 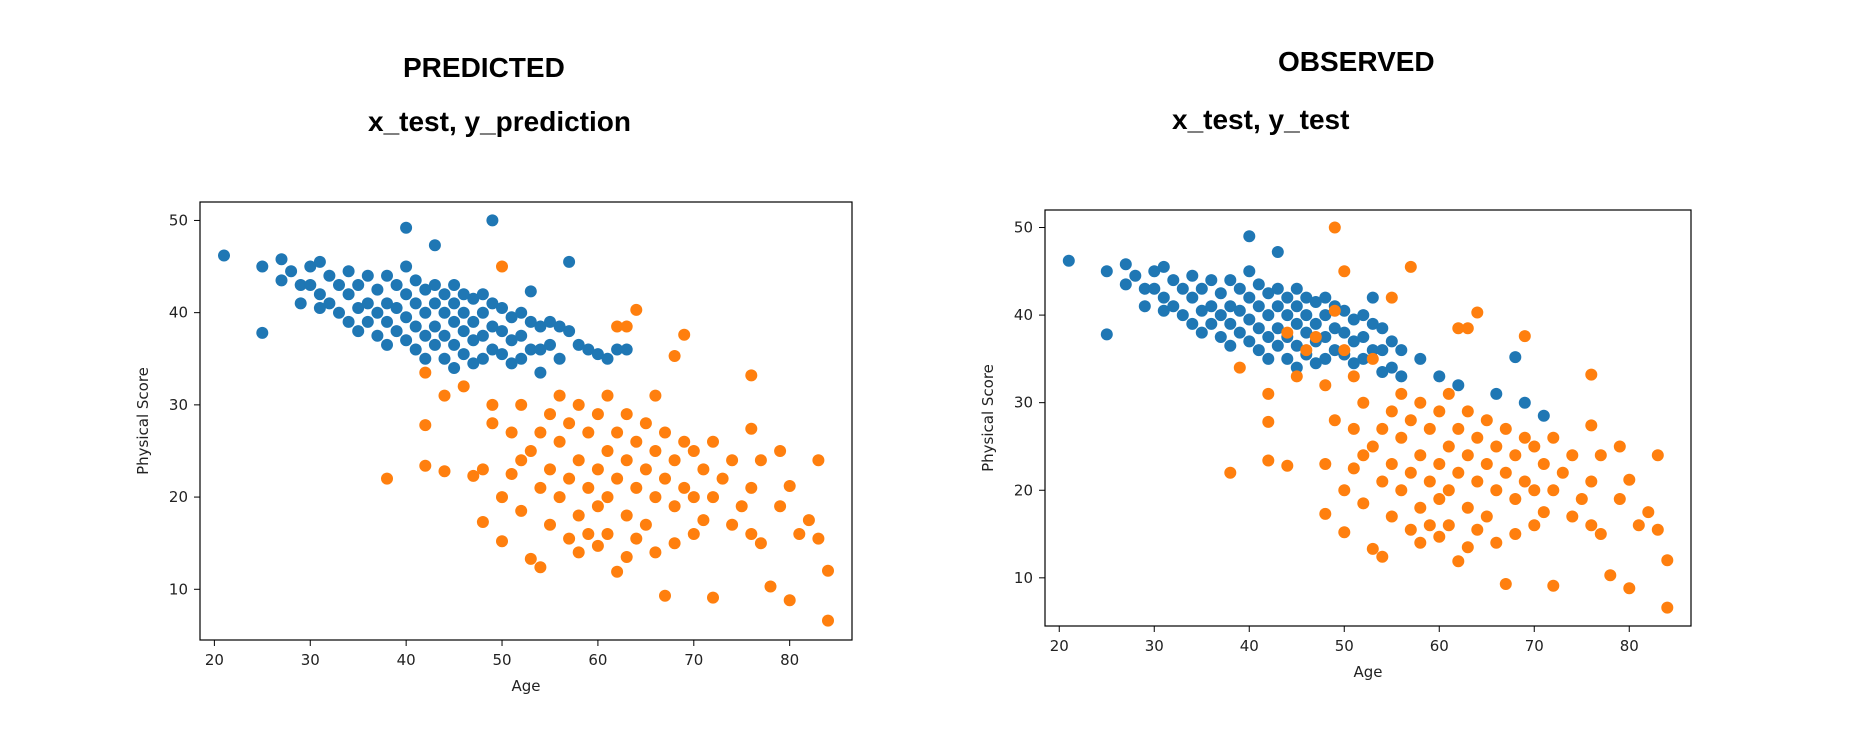 What do you see at coordinates (143, 421) in the screenshot?
I see `chart-1-y-axis-label: Physical Score` at bounding box center [143, 421].